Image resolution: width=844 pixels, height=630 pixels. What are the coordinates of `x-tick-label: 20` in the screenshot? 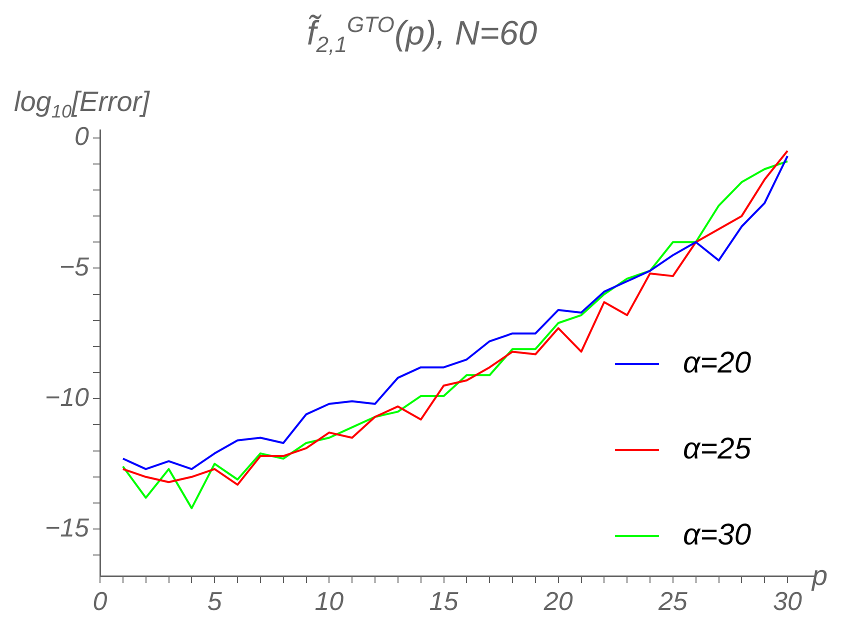 It's located at (558, 601).